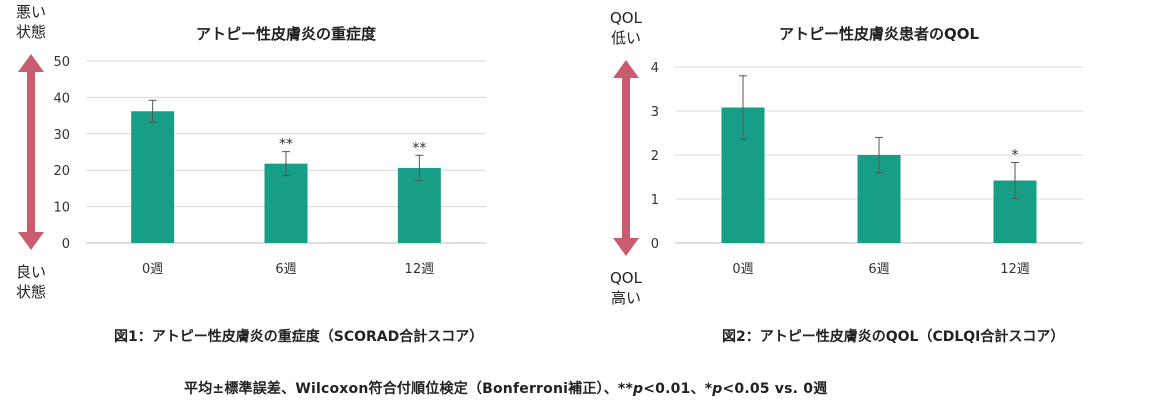 Image resolution: width=1155 pixels, height=400 pixels. Describe the element at coordinates (408, 389) in the screenshot. I see `footnote-part1: 平均±標準誤差、Wilcoxon符合付順位検定（Bonferroni補正）、**` at that location.